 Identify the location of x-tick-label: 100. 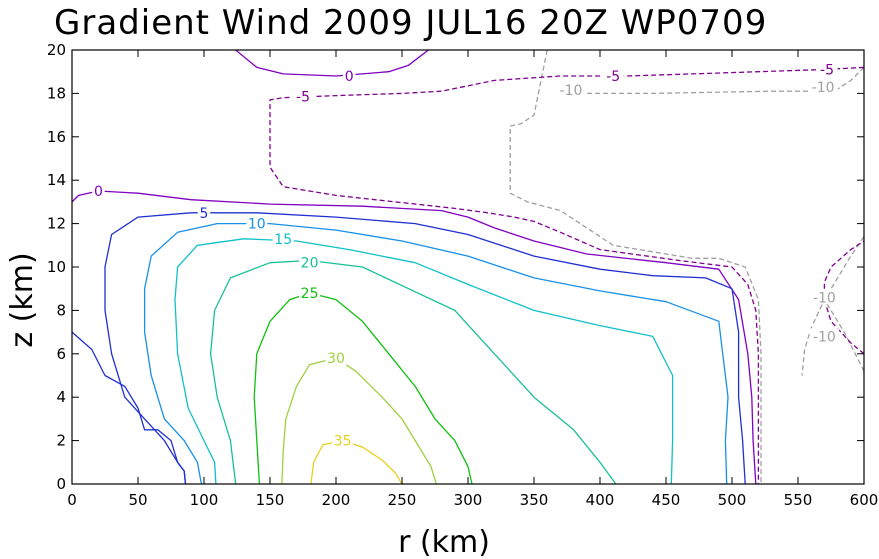
(204, 500).